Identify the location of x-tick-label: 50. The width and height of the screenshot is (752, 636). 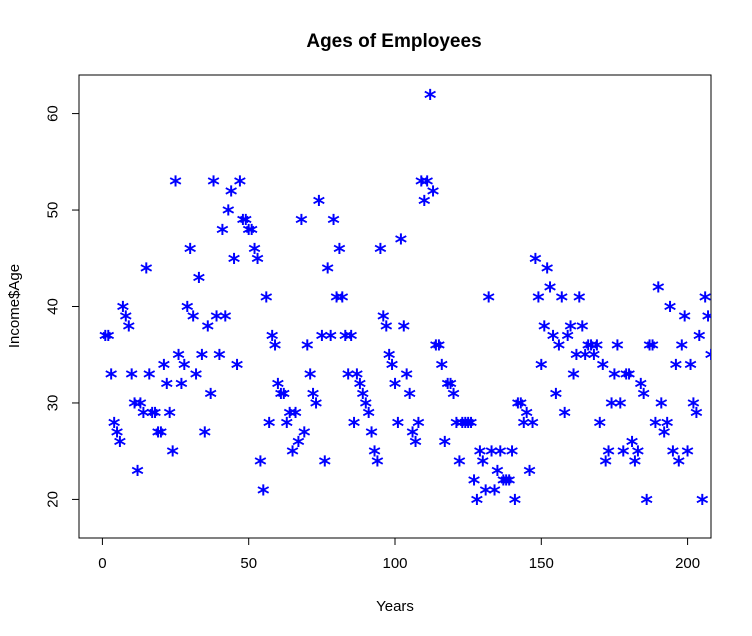
(248, 563).